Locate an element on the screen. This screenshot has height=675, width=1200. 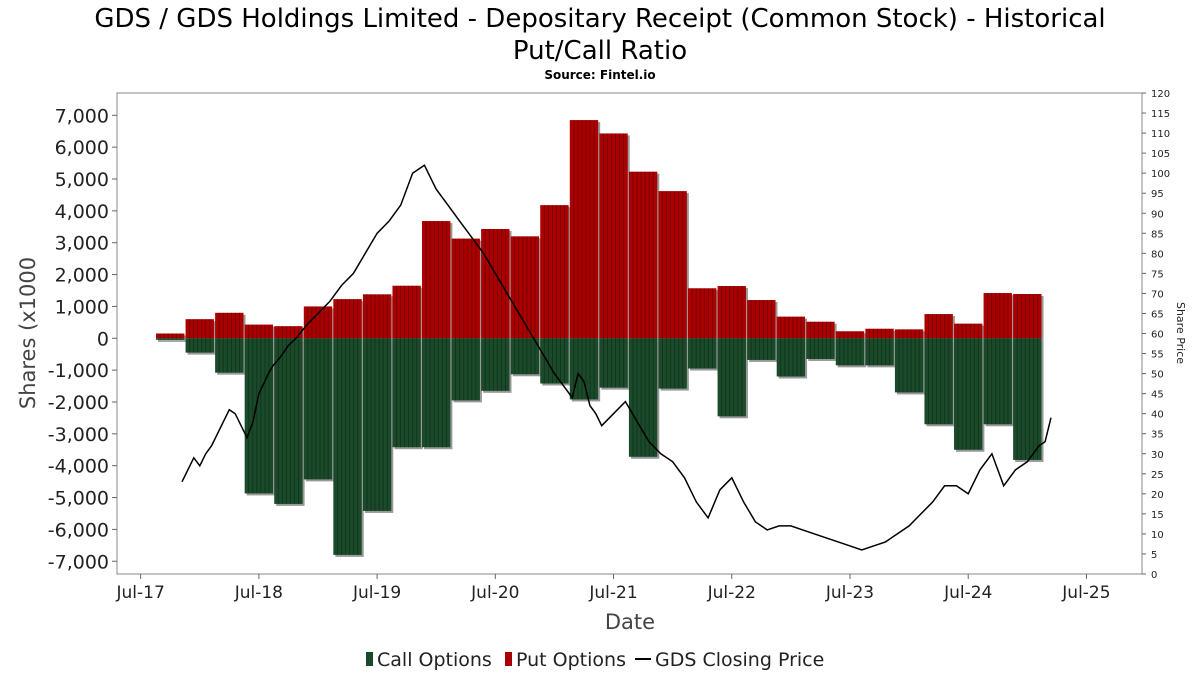
y-tick-label: 0 is located at coordinates (103, 339).